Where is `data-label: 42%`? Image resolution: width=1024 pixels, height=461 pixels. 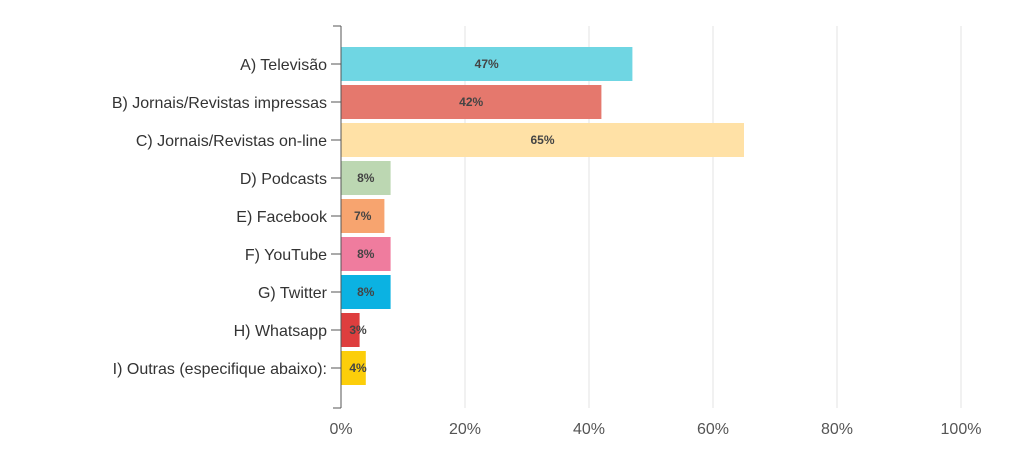
data-label: 42% is located at coordinates (471, 102).